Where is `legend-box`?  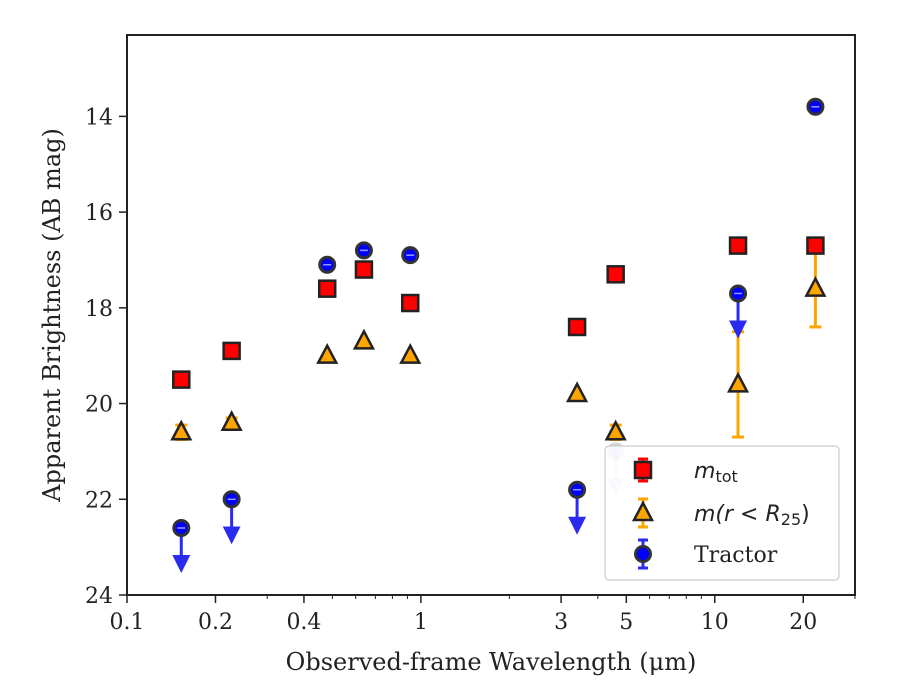 legend-box is located at coordinates (722, 513).